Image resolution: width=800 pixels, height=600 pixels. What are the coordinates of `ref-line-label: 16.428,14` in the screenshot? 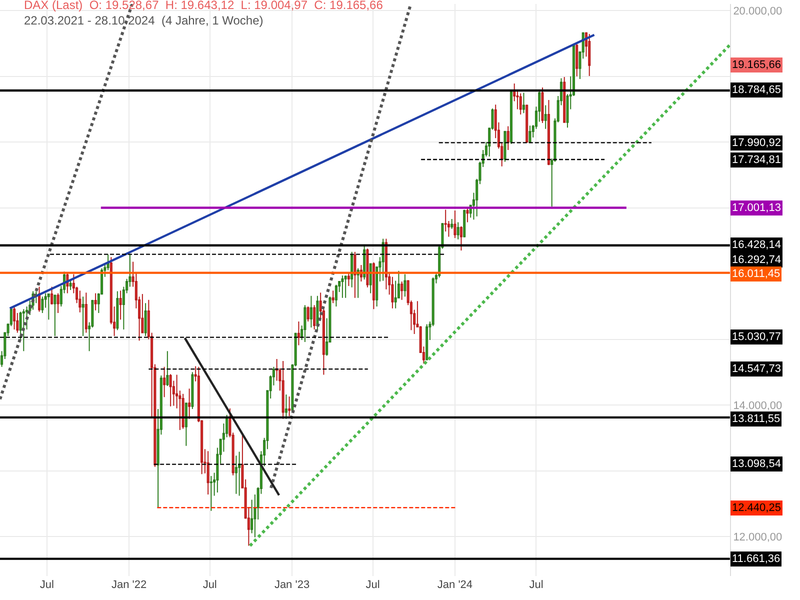 It's located at (756, 245).